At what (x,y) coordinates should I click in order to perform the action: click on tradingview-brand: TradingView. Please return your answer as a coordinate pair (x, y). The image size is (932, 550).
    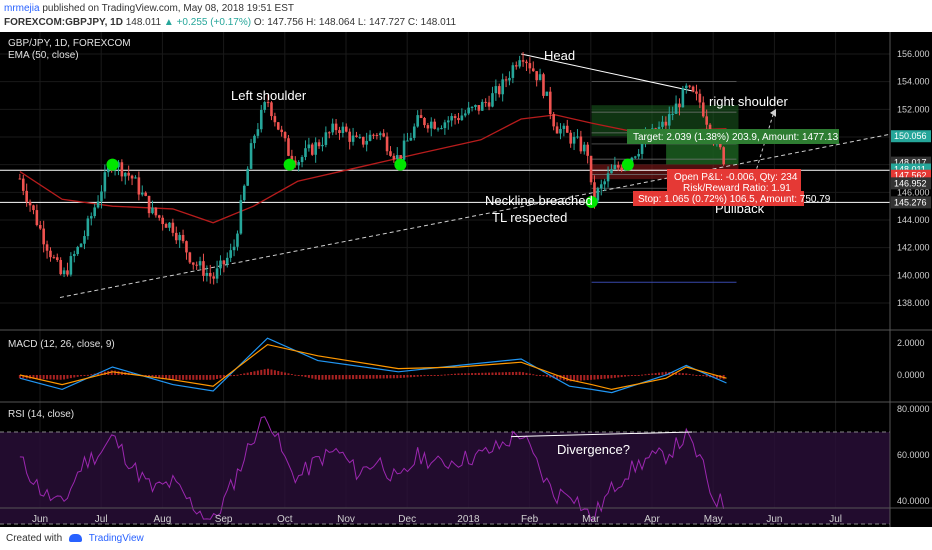
    Looking at the image, I should click on (116, 538).